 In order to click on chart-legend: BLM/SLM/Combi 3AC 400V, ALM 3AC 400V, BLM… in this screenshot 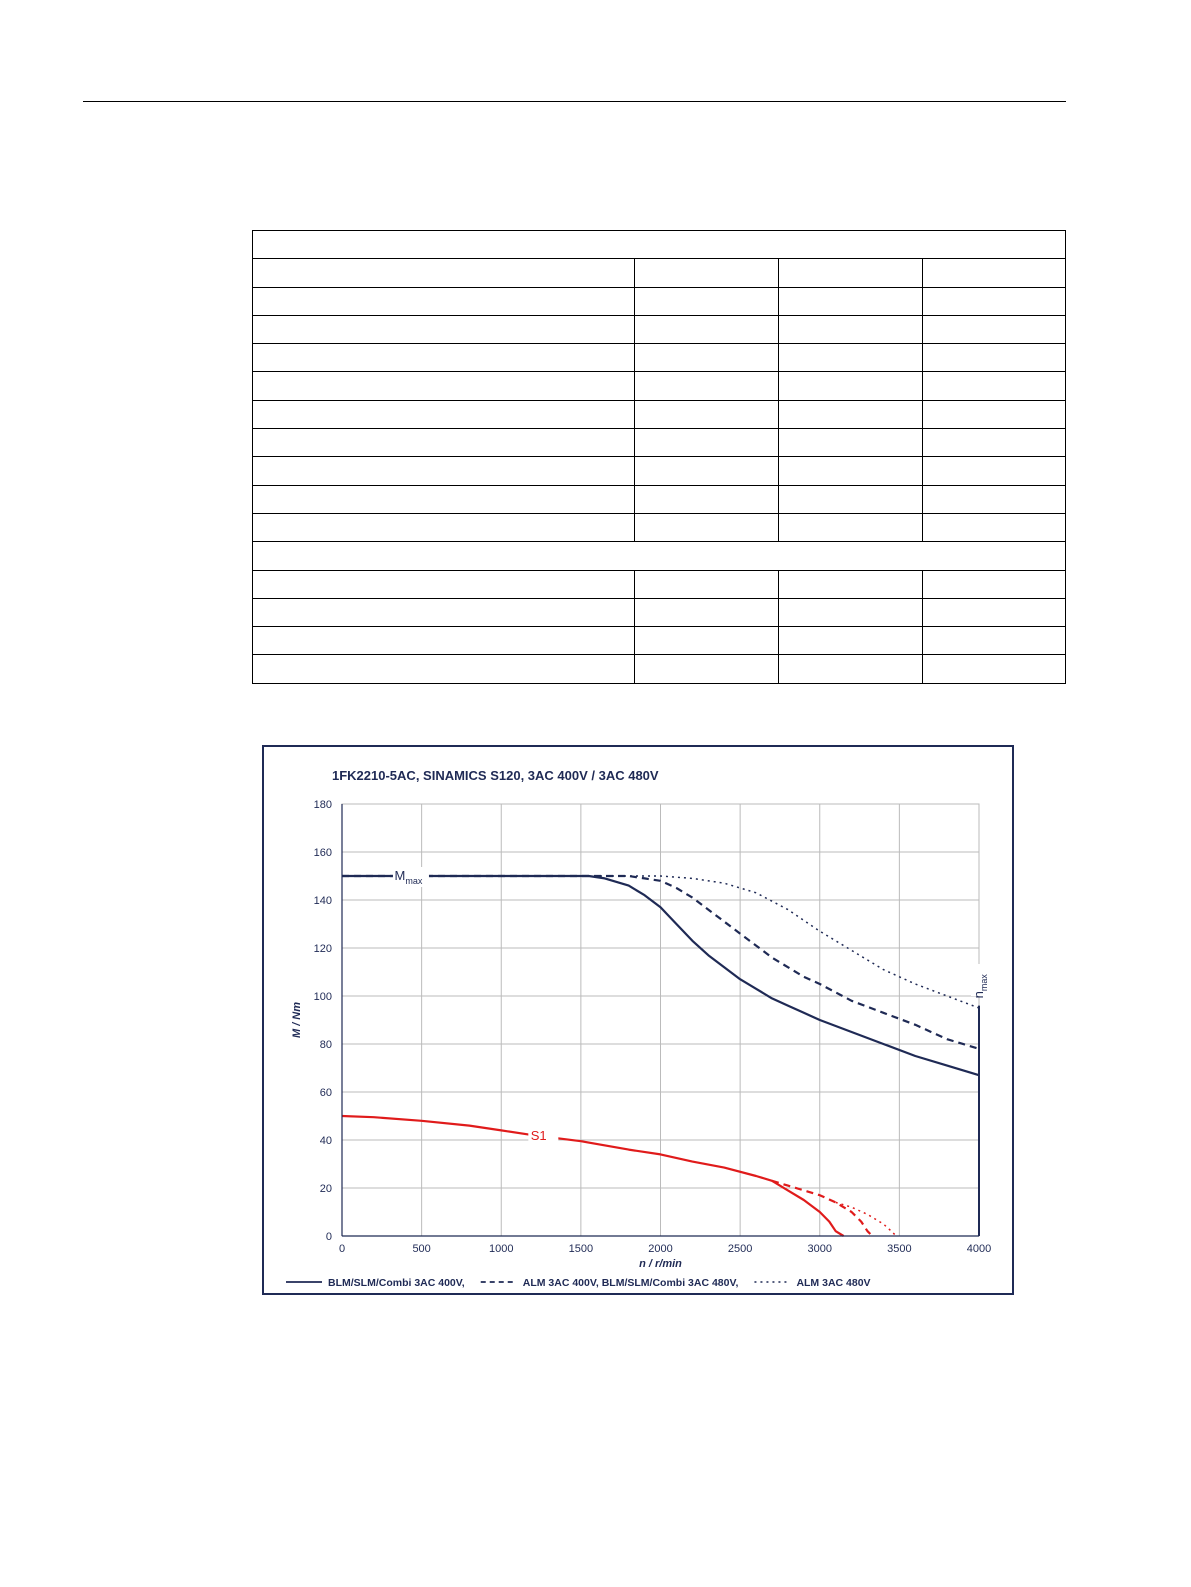, I will do `click(578, 1283)`.